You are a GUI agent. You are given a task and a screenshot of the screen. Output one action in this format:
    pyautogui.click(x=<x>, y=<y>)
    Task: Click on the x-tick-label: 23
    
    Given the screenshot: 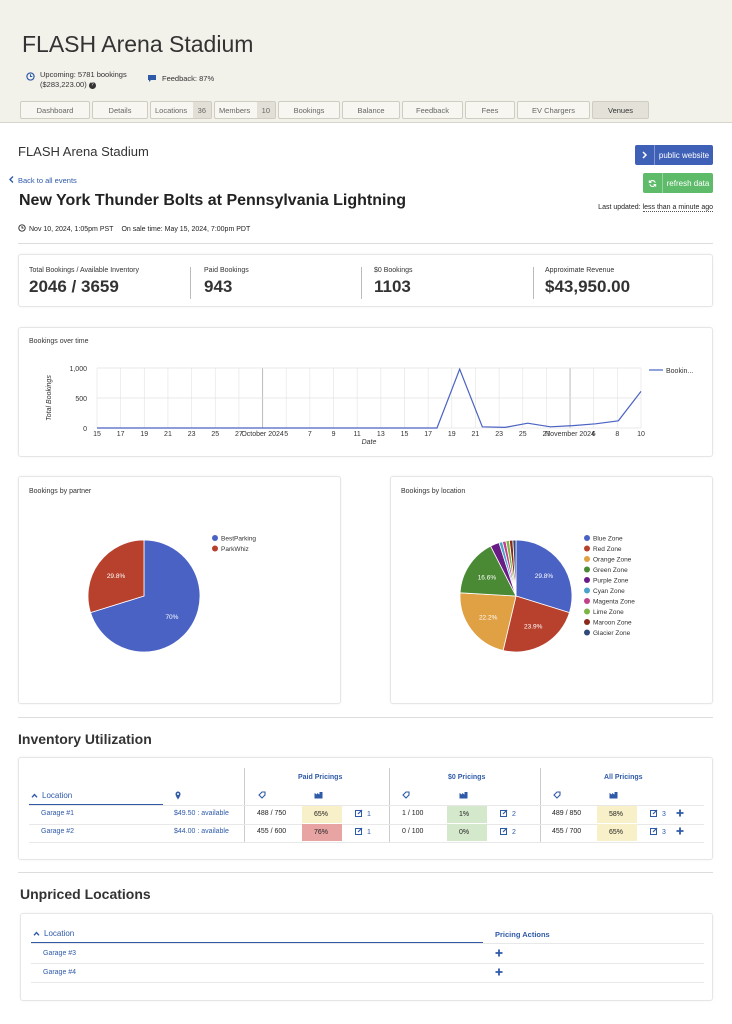 What is the action you would take?
    pyautogui.click(x=499, y=434)
    